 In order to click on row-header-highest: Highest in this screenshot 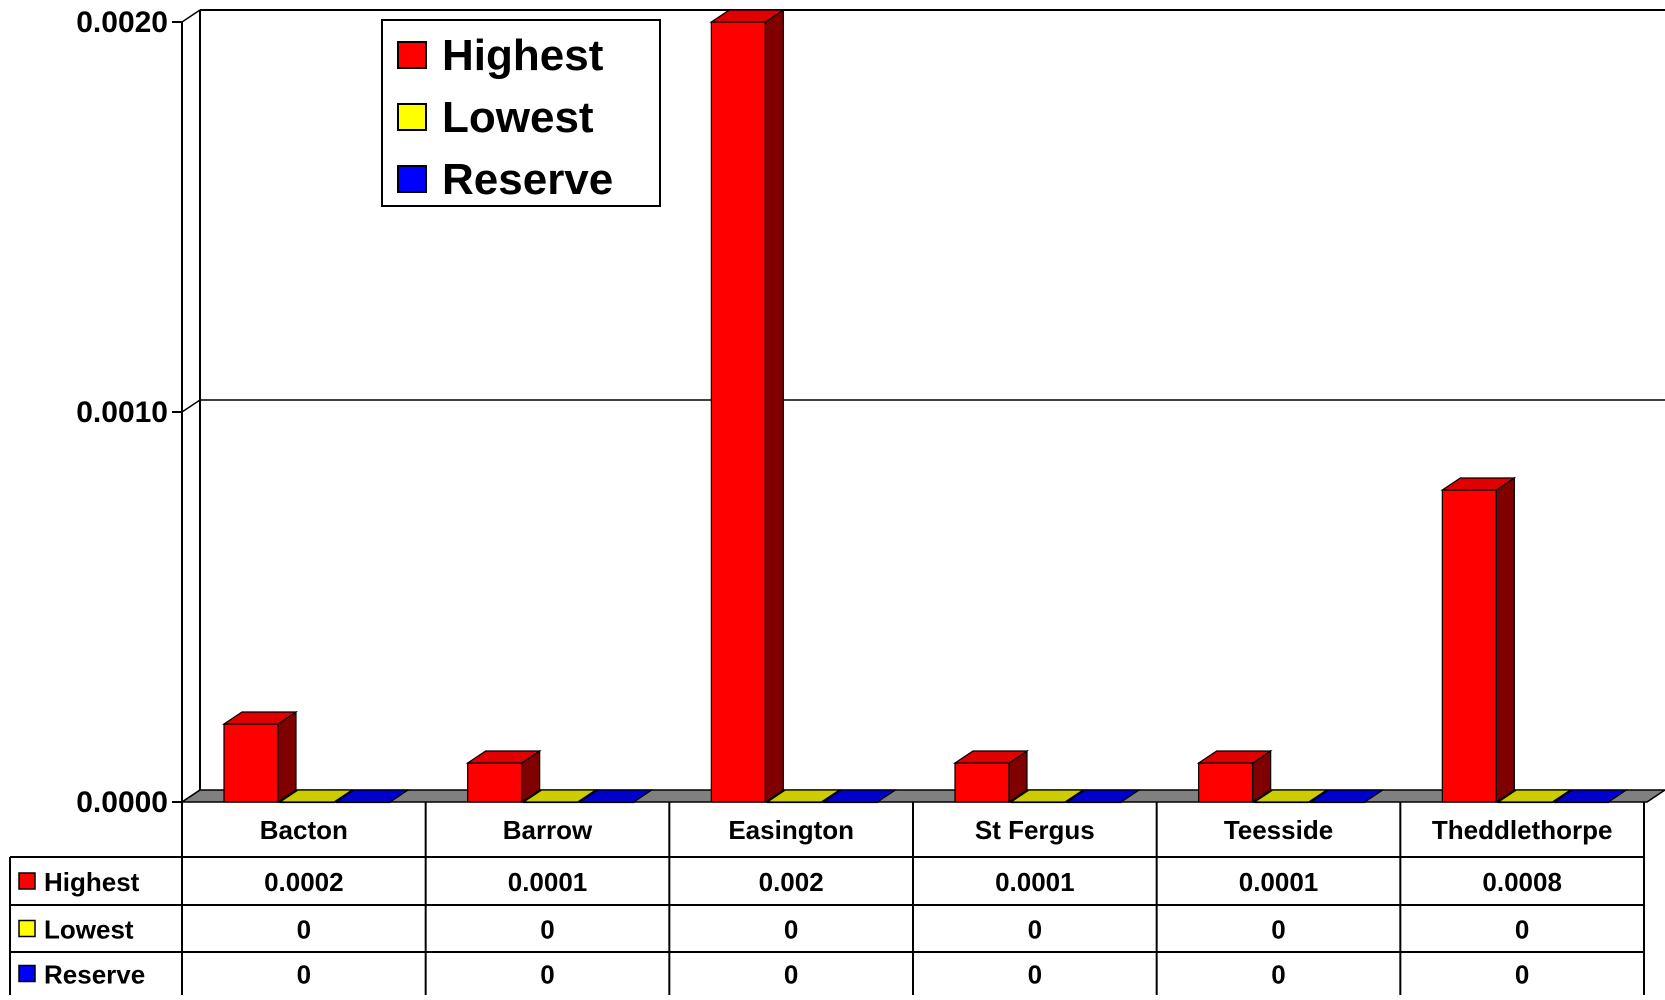, I will do `click(92, 882)`.